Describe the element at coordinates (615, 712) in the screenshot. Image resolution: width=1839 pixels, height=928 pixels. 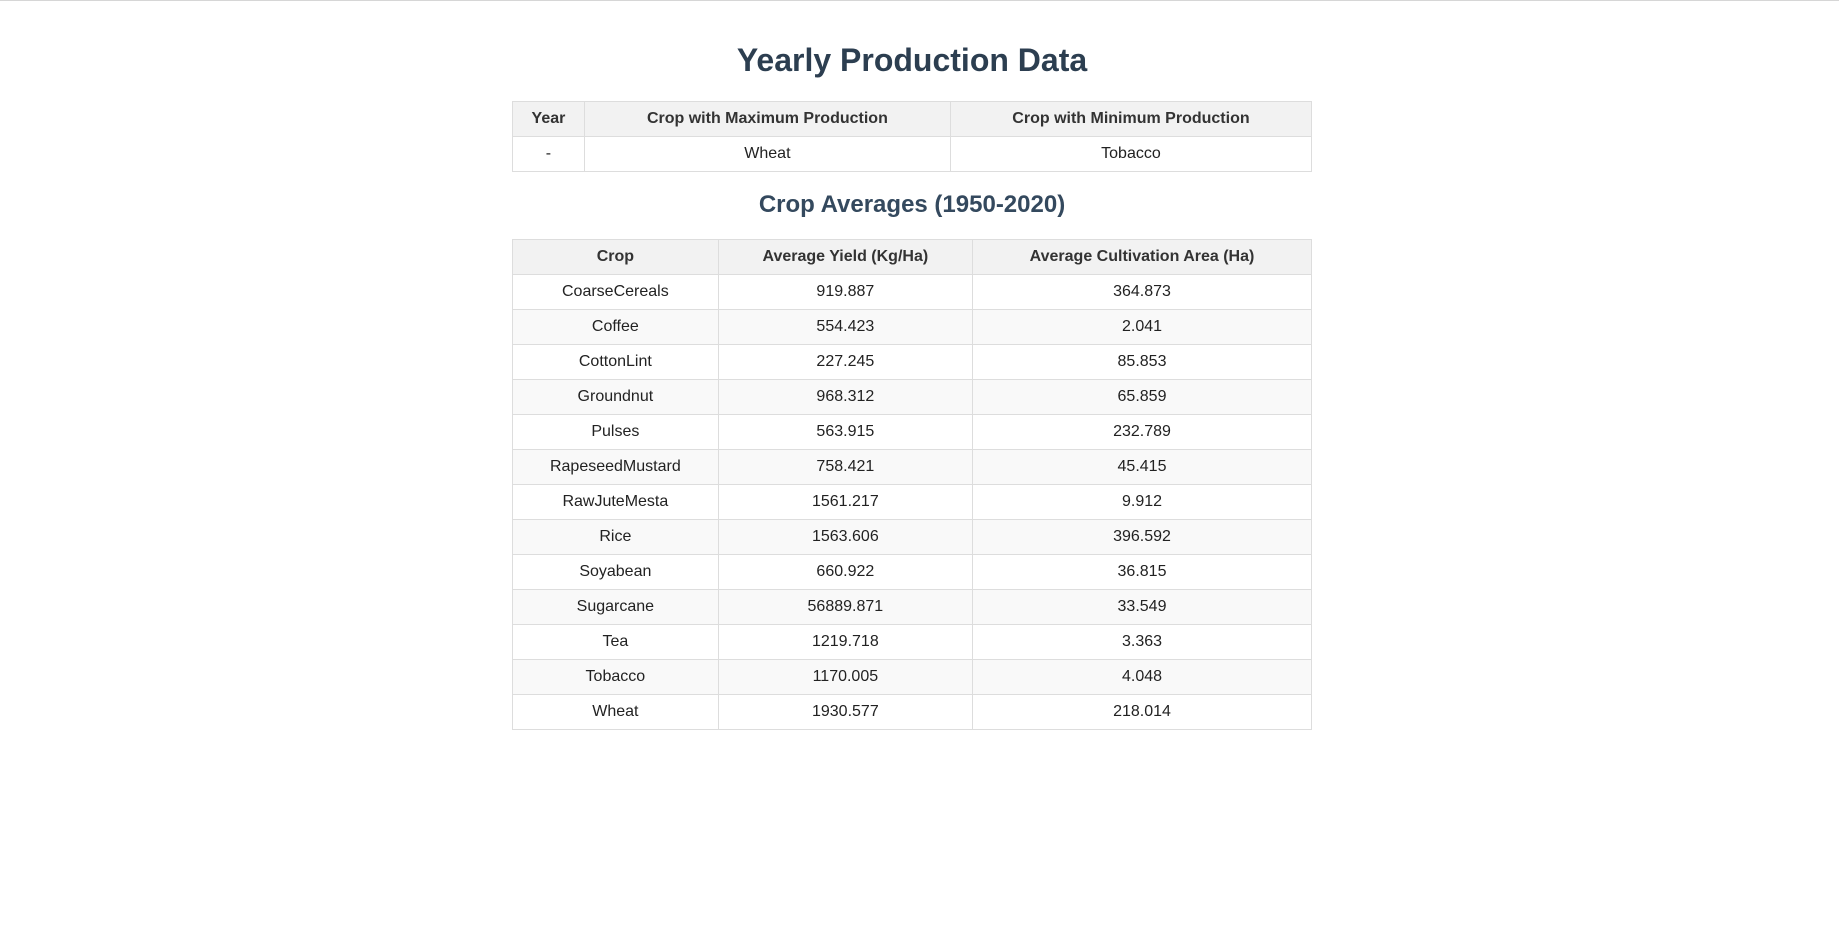
I see `crop-cell: Wheat` at that location.